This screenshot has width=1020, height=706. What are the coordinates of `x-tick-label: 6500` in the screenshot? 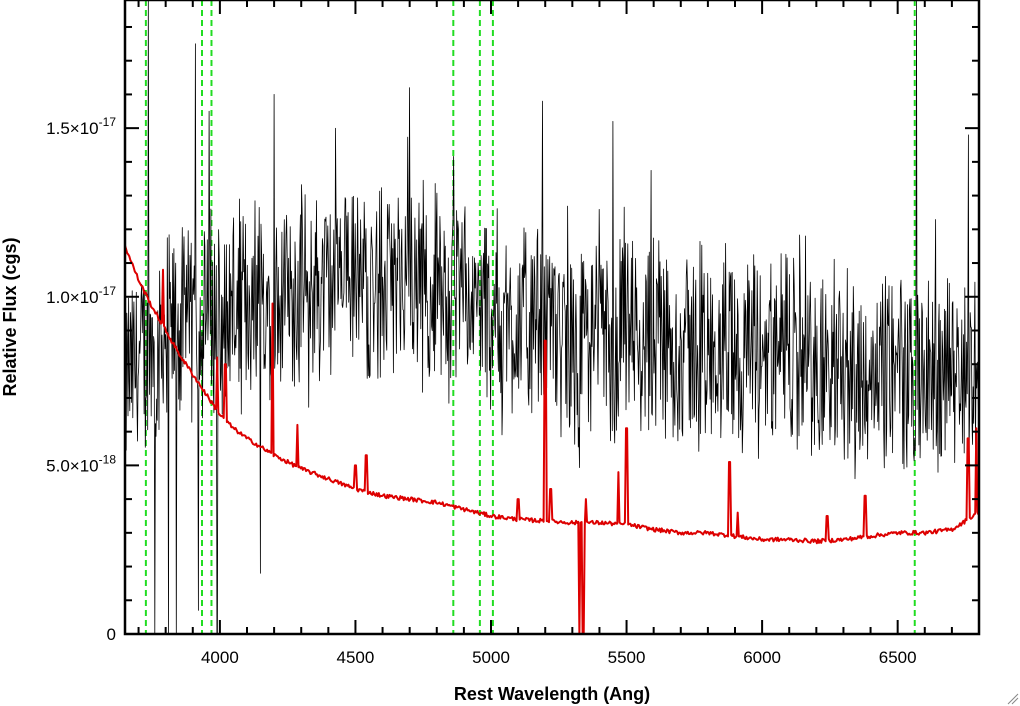 It's located at (898, 657).